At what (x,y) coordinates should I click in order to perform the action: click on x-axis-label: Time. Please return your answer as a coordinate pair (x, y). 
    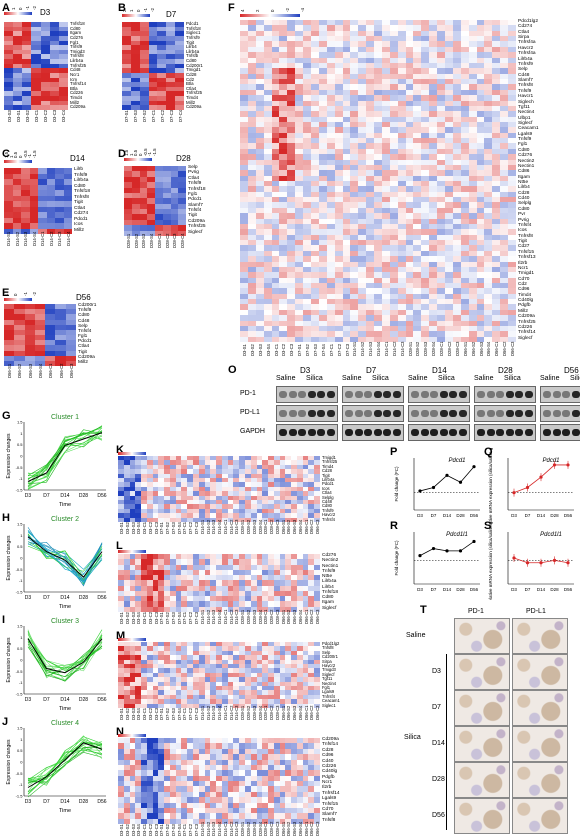
    Looking at the image, I should click on (65, 607).